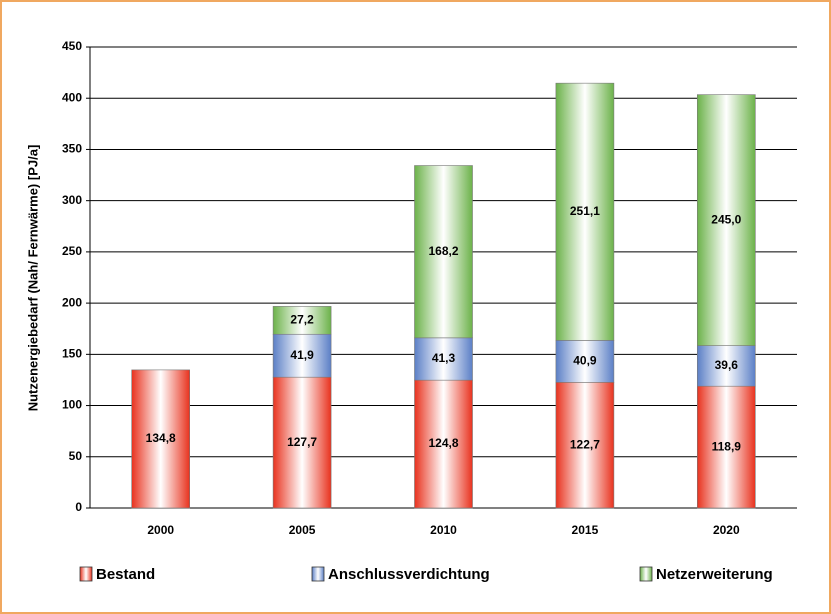  What do you see at coordinates (72, 97) in the screenshot?
I see `y-tick-label: 400` at bounding box center [72, 97].